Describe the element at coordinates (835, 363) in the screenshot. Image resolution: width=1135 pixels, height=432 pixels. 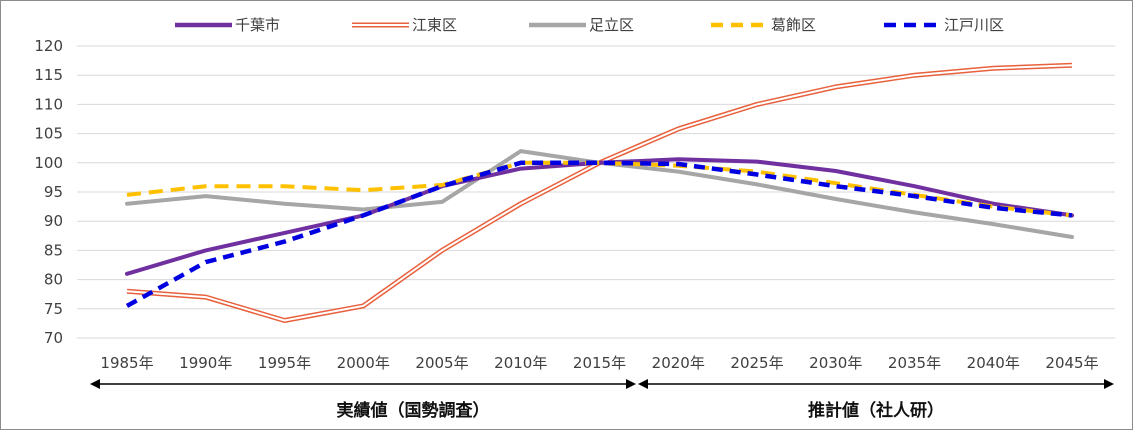
I see `x-tick-label: 2030年` at that location.